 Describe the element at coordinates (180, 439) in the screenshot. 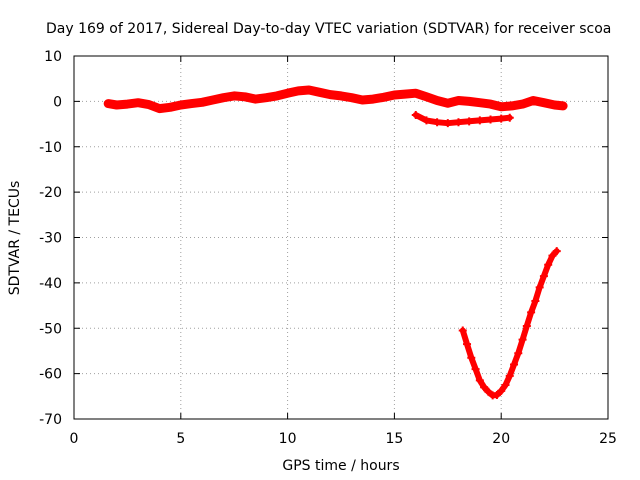

I see `x-tick-label: 5` at that location.